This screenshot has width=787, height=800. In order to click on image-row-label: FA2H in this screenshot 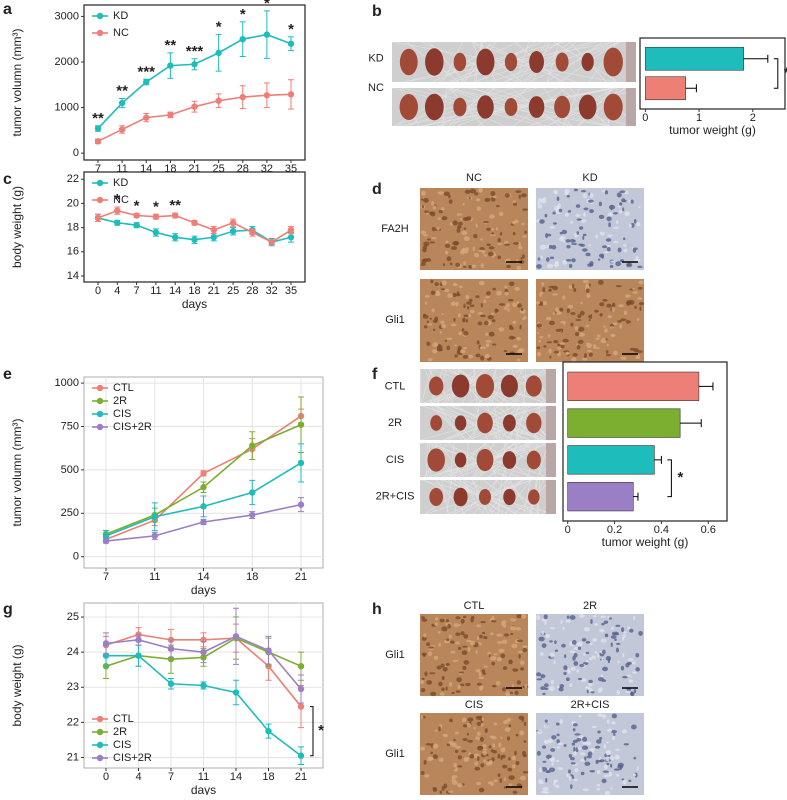, I will do `click(395, 229)`.